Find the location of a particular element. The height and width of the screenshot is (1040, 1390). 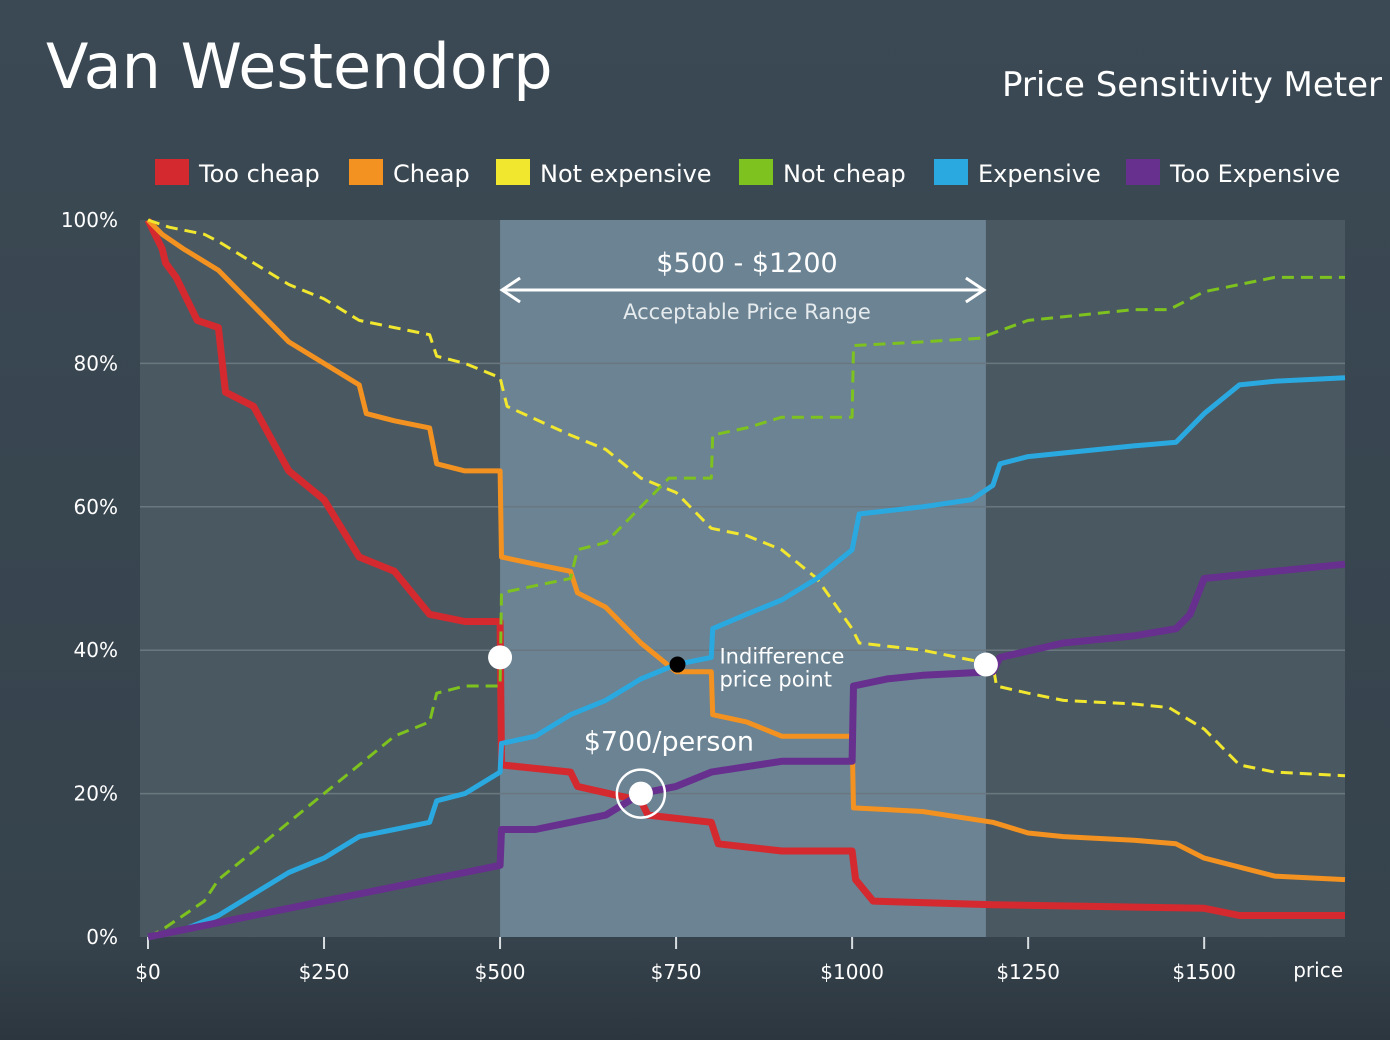

range-label: $500 - $1200 is located at coordinates (747, 263).